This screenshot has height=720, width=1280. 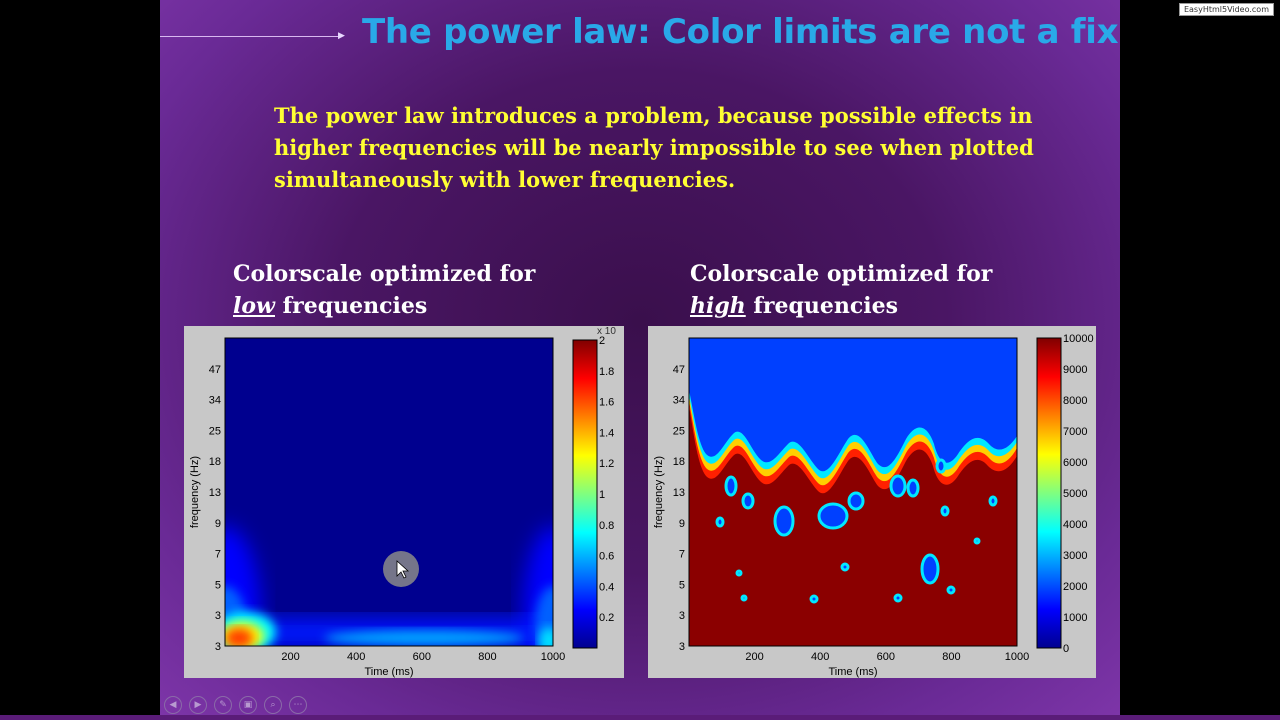 I want to click on caption-left-line1: Colorscale optimized for, so click(x=384, y=274).